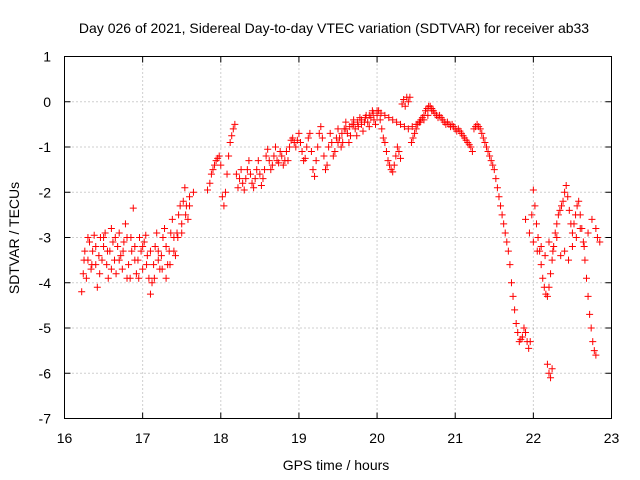 The height and width of the screenshot is (480, 640). I want to click on y-tick-label: -4, so click(45, 283).